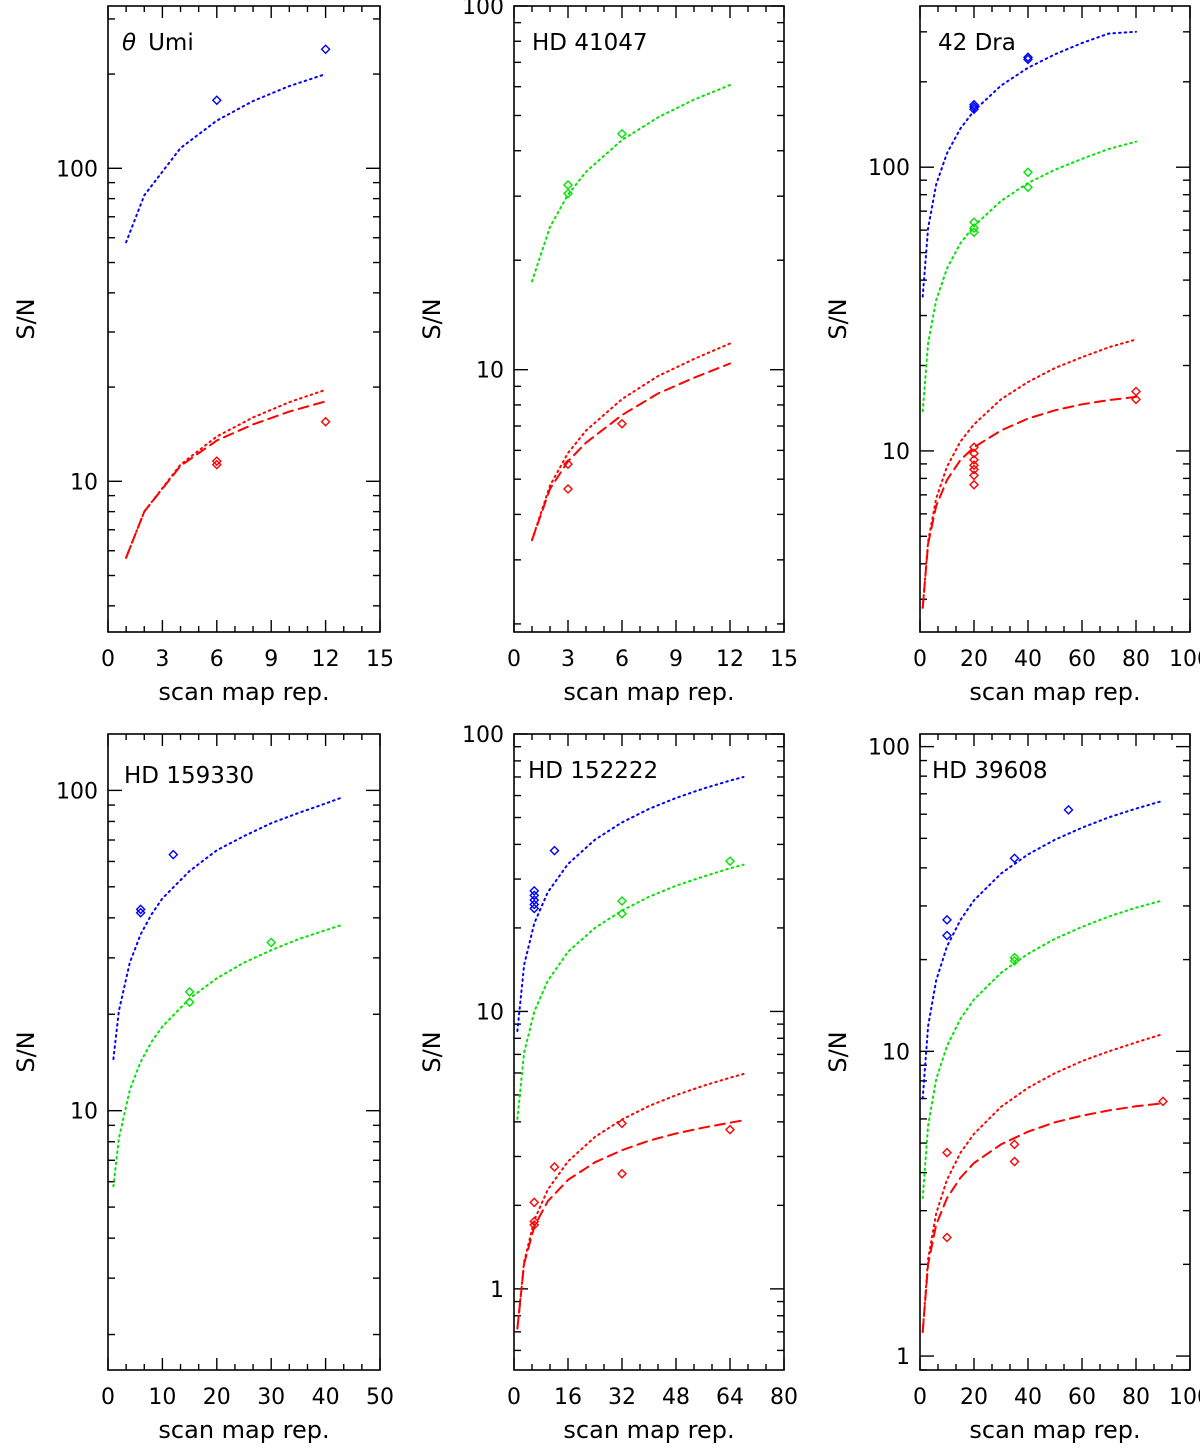  Describe the element at coordinates (158, 43) in the screenshot. I see `panel-title: θ Umi` at that location.